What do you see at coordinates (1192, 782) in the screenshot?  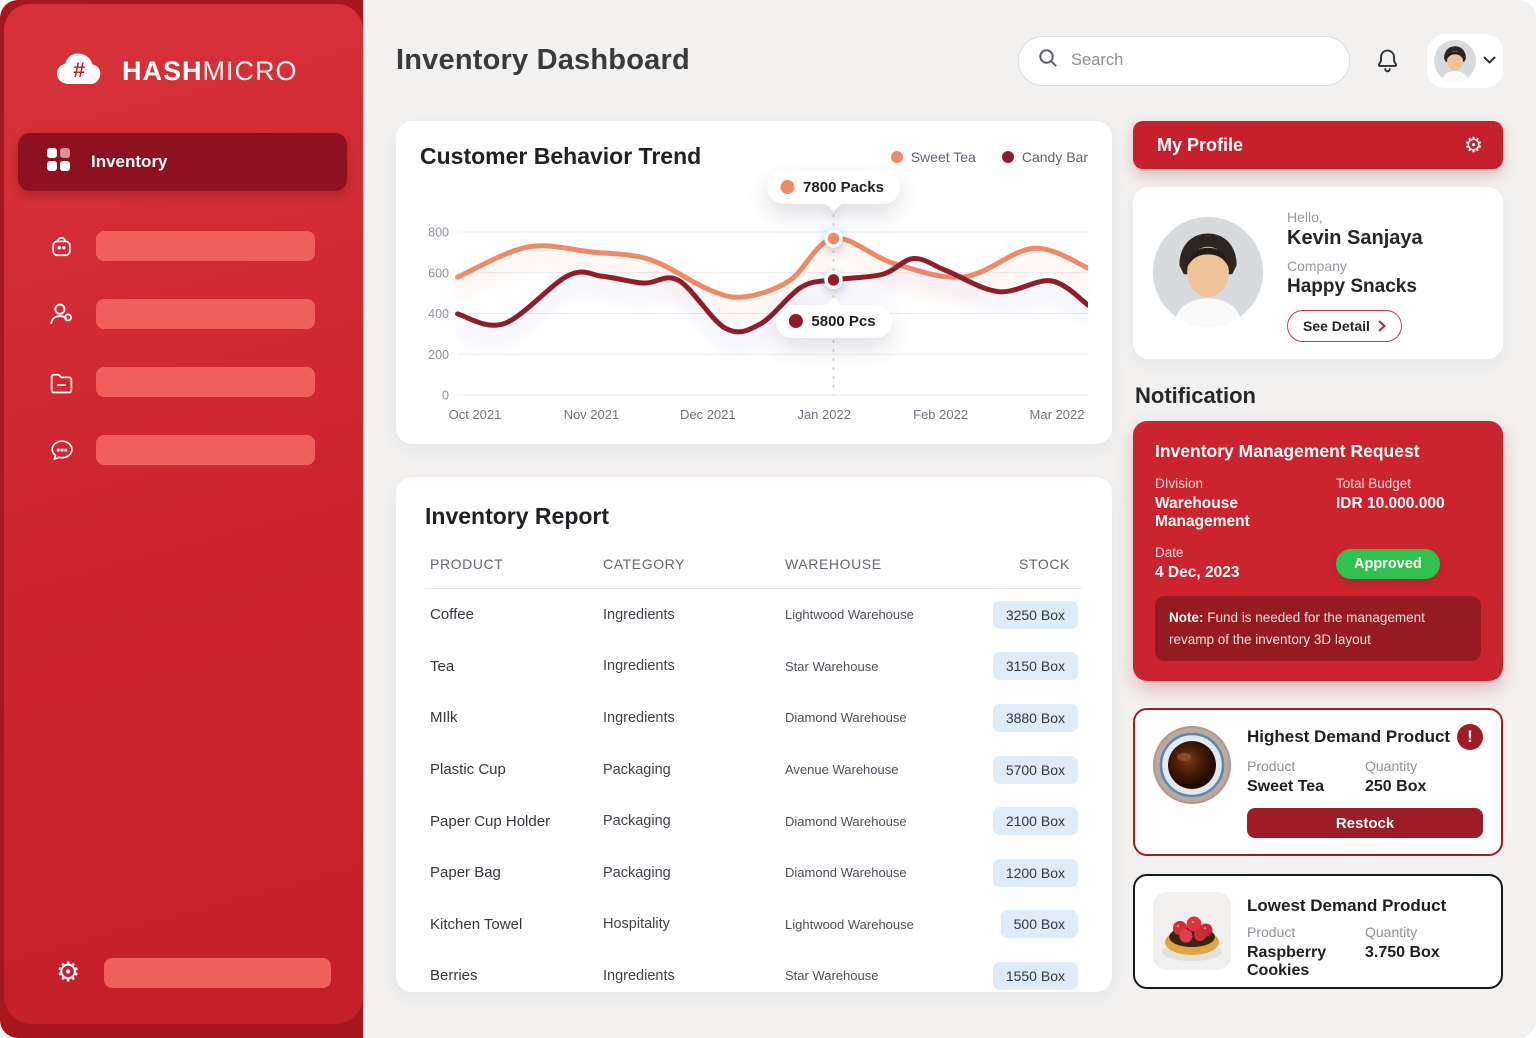 I see `sweet-tea-image` at bounding box center [1192, 782].